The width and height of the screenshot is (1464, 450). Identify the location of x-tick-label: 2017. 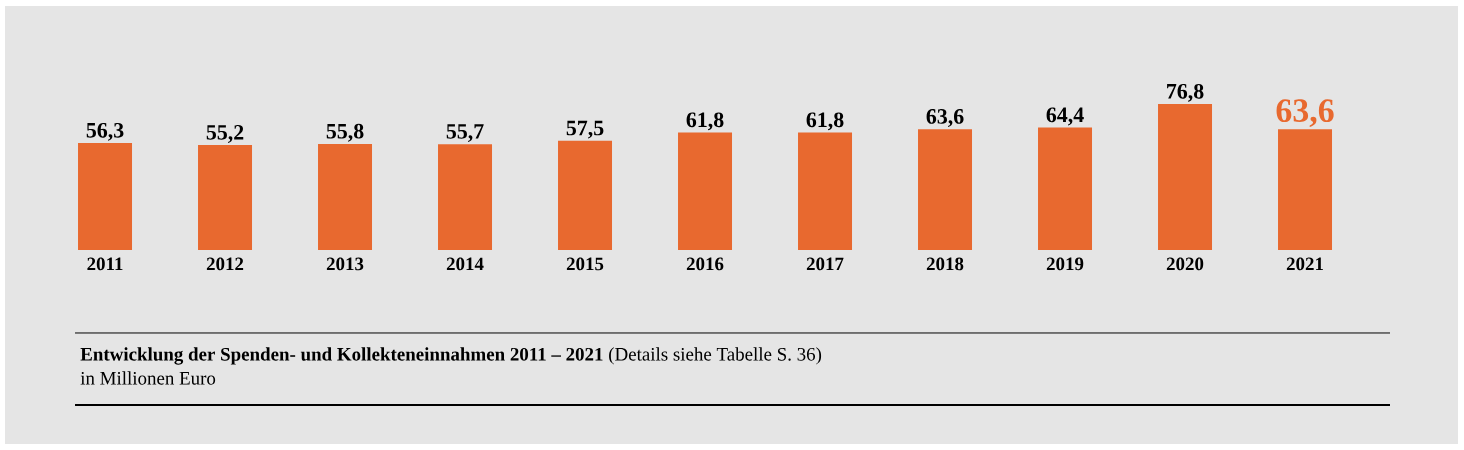
(825, 264).